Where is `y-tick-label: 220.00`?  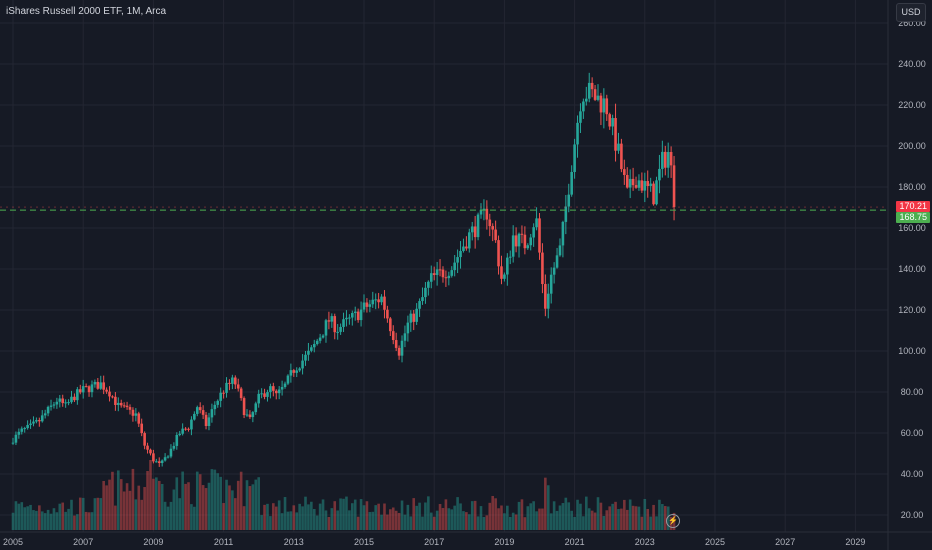
y-tick-label: 220.00 is located at coordinates (912, 105).